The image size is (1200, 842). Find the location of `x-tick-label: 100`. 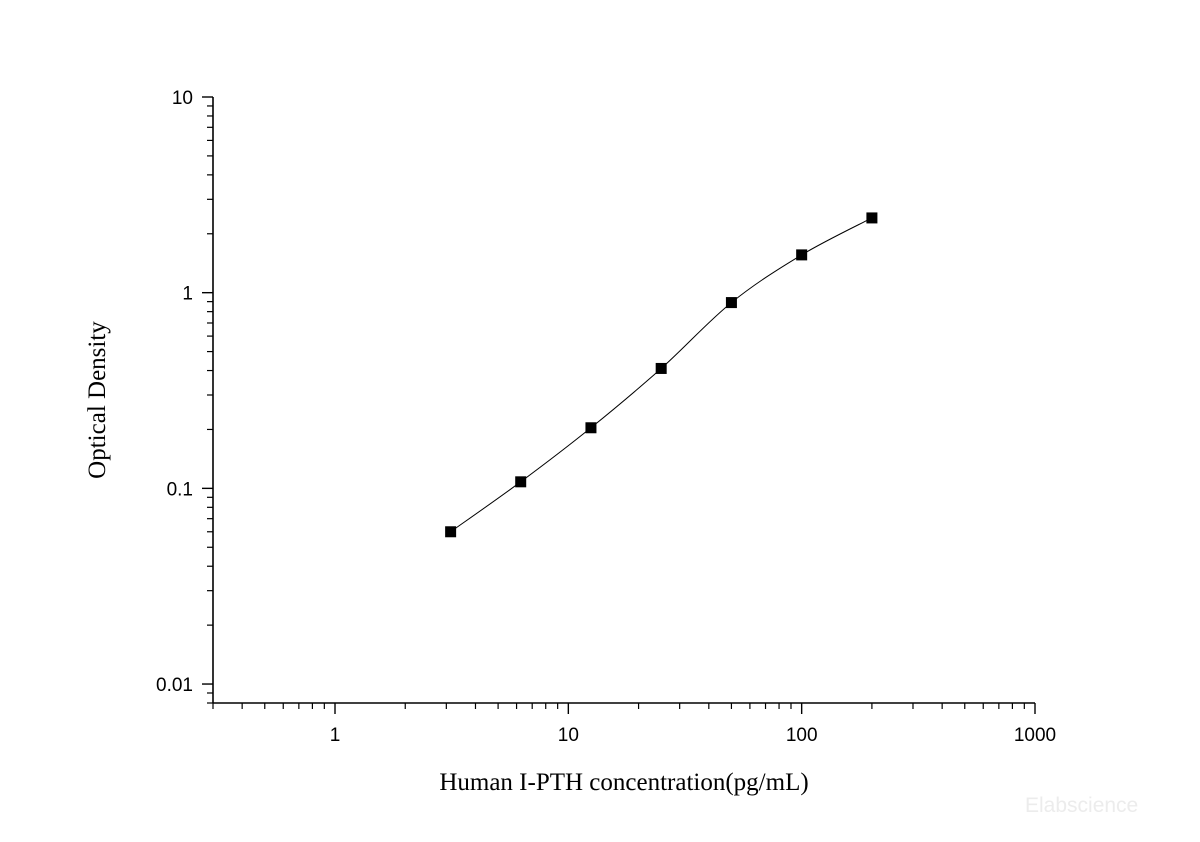

x-tick-label: 100 is located at coordinates (802, 735).